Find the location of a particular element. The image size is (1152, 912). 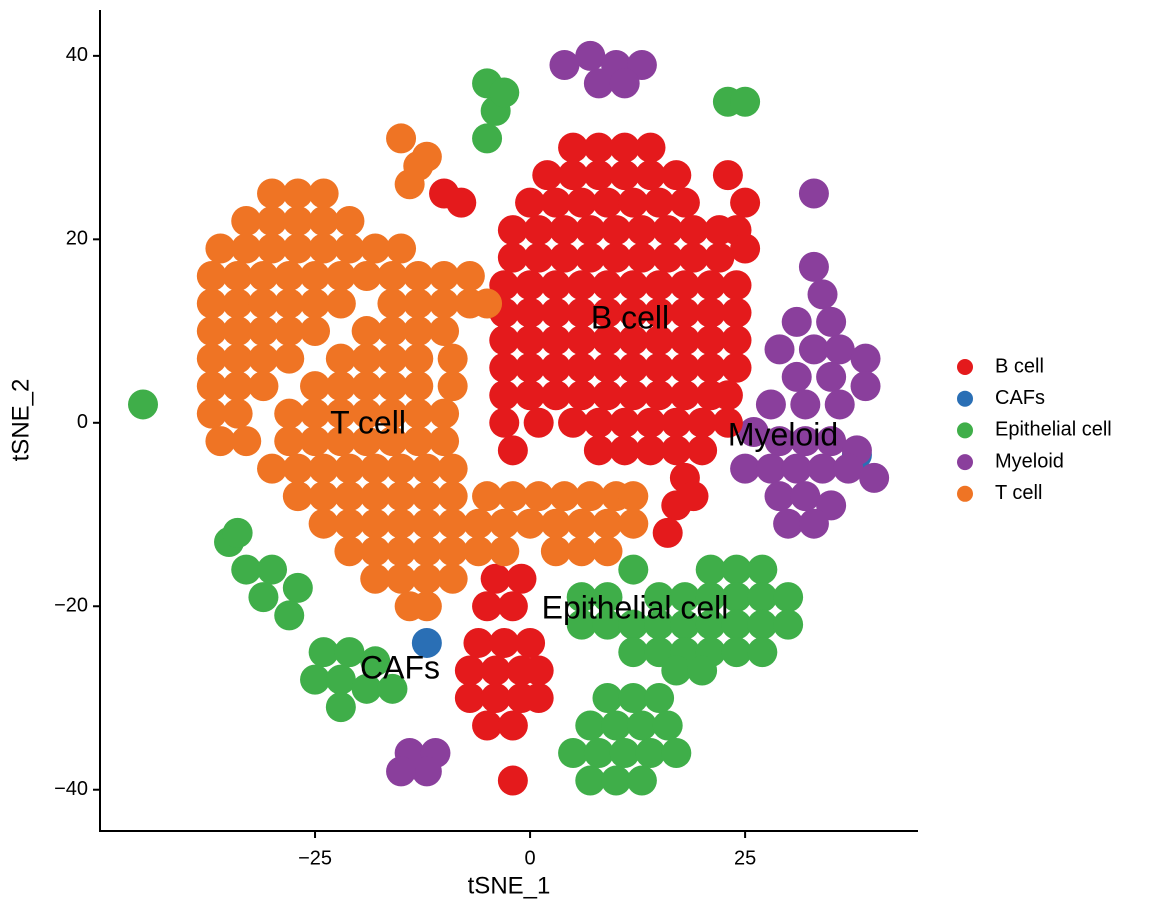

y-tick-label: −40 is located at coordinates (71, 789).